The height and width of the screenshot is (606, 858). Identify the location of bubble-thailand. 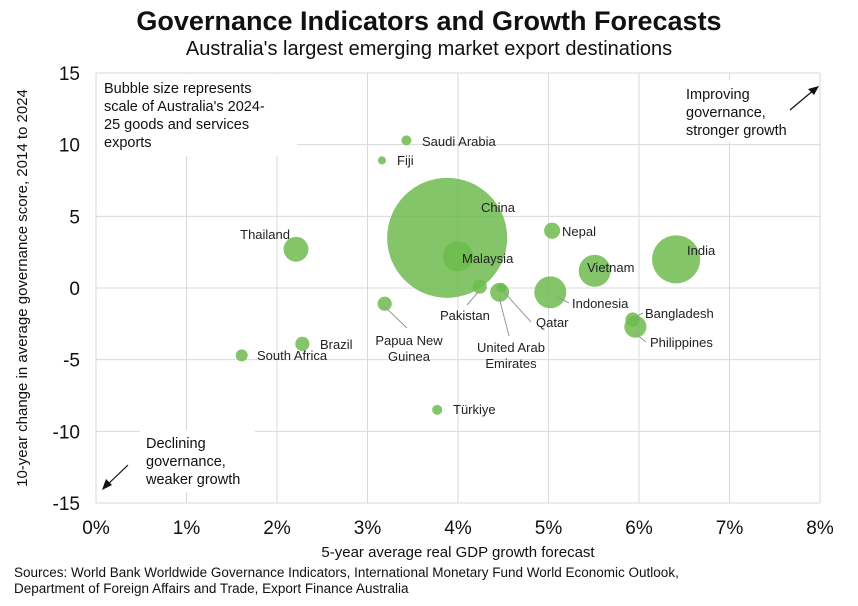
(296, 249).